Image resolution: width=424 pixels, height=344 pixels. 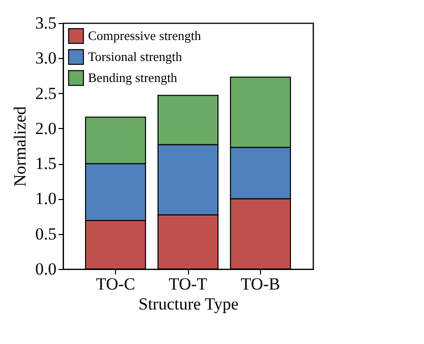 What do you see at coordinates (45, 234) in the screenshot?
I see `y-tick-label: 0.5` at bounding box center [45, 234].